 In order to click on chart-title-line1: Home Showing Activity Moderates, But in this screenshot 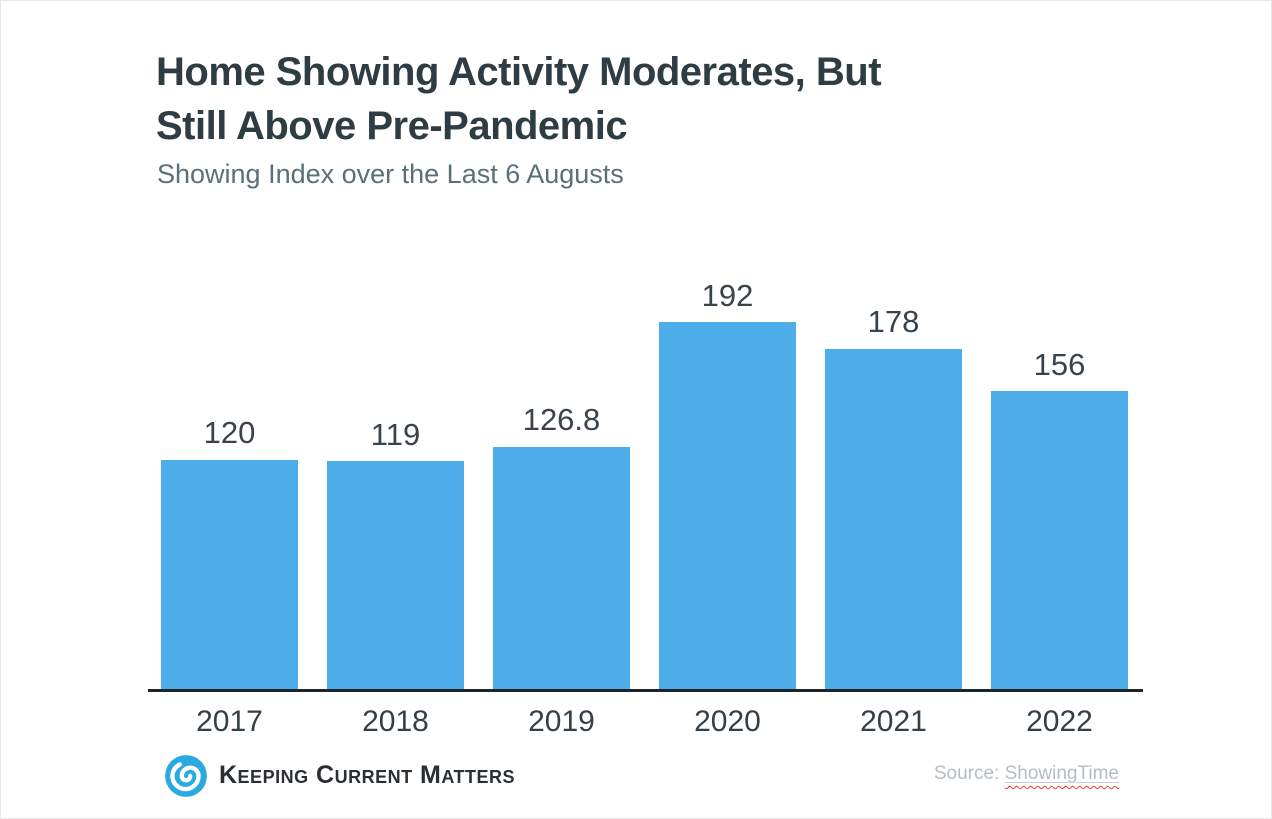, I will do `click(519, 72)`.